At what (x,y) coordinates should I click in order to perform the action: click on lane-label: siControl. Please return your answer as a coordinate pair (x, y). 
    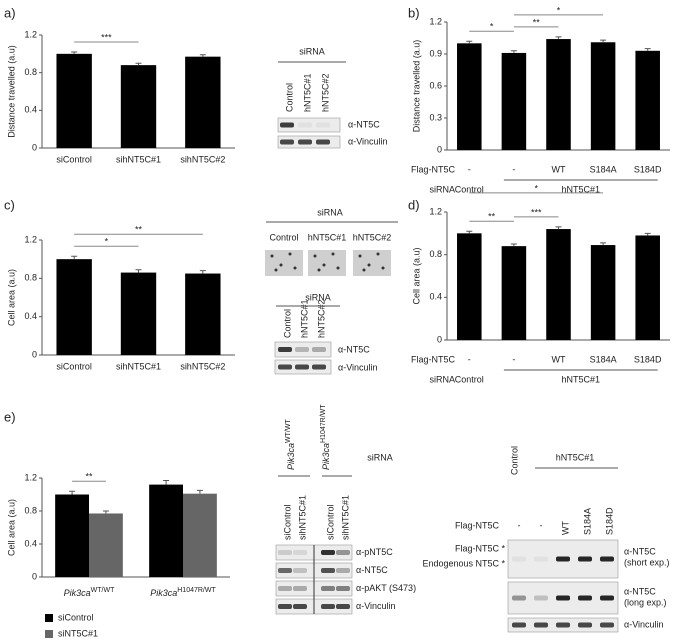
    Looking at the image, I should click on (287, 522).